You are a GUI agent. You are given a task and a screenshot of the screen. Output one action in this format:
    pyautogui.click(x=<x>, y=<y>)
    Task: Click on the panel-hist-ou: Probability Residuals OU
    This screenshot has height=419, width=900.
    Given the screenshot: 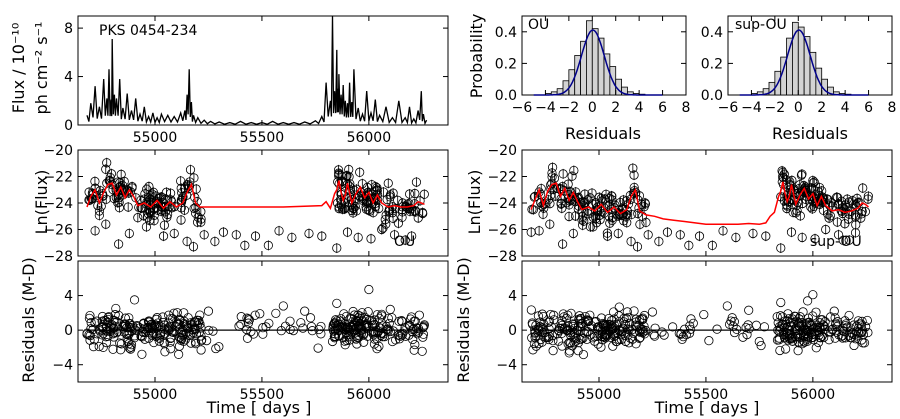 What is the action you would take?
    pyautogui.click(x=554, y=78)
    